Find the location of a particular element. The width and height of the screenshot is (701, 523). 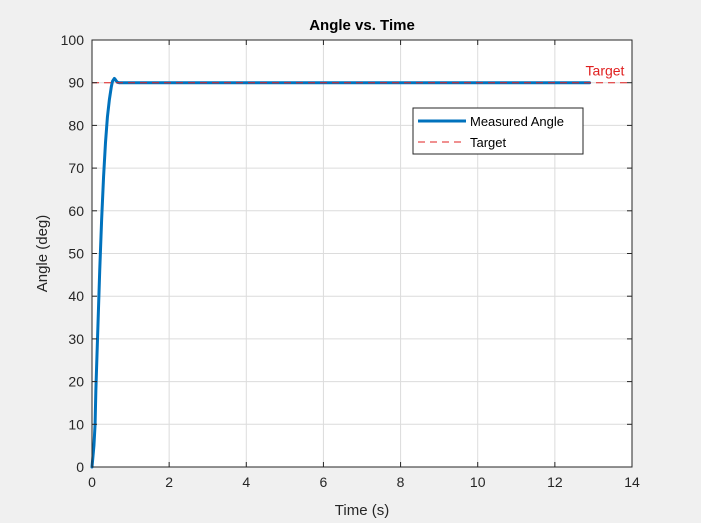

y-tick-label: 70 is located at coordinates (76, 168).